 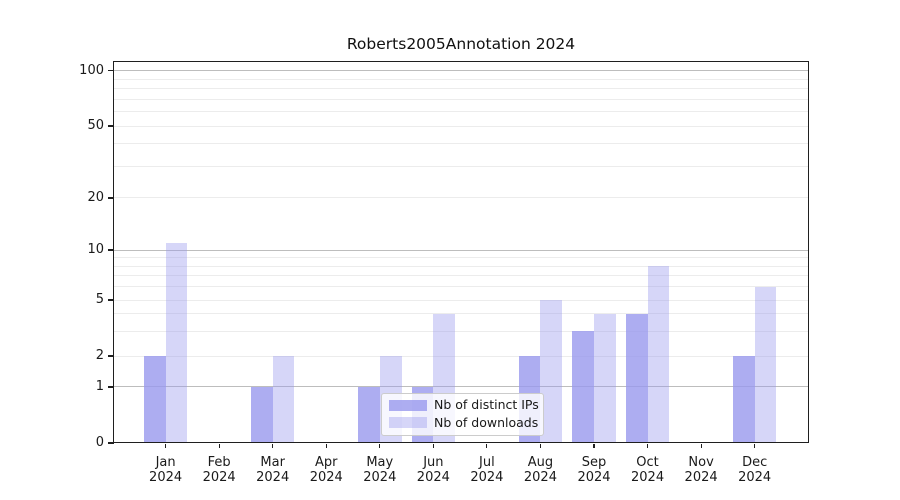 What do you see at coordinates (272, 462) in the screenshot?
I see `x-tick-label-month: Mar` at bounding box center [272, 462].